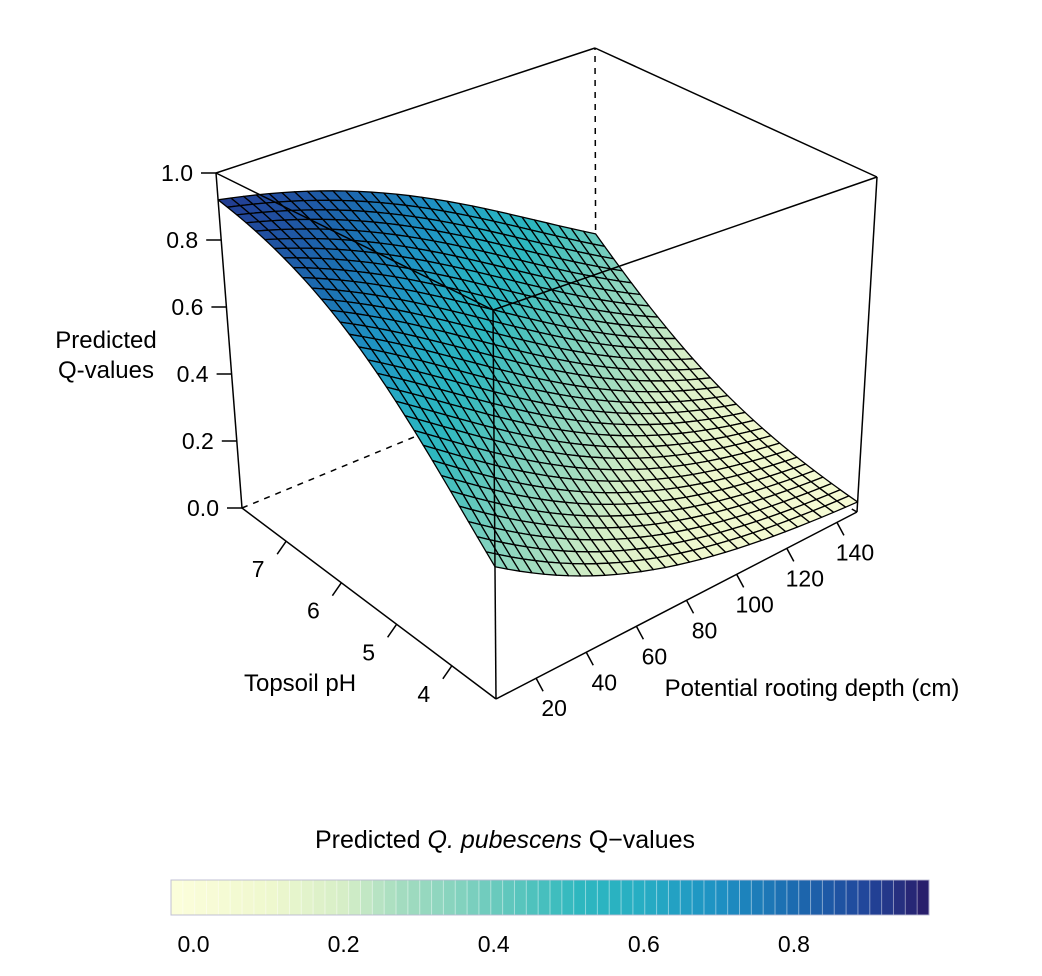  Describe the element at coordinates (194, 944) in the screenshot. I see `colorbar-tick-label: 0.0` at that location.